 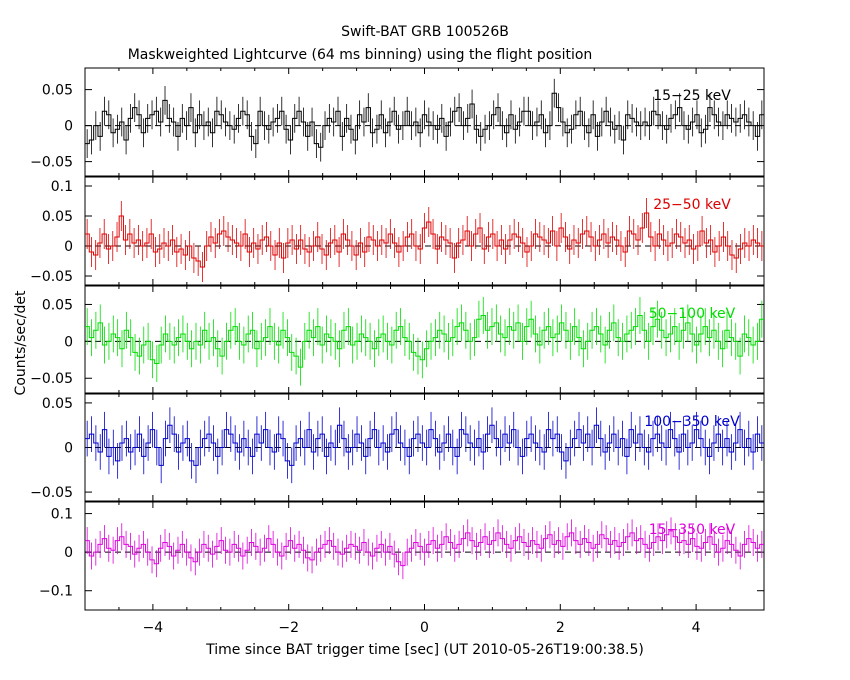 I want to click on band-label: 15−25 keV, so click(x=692, y=96).